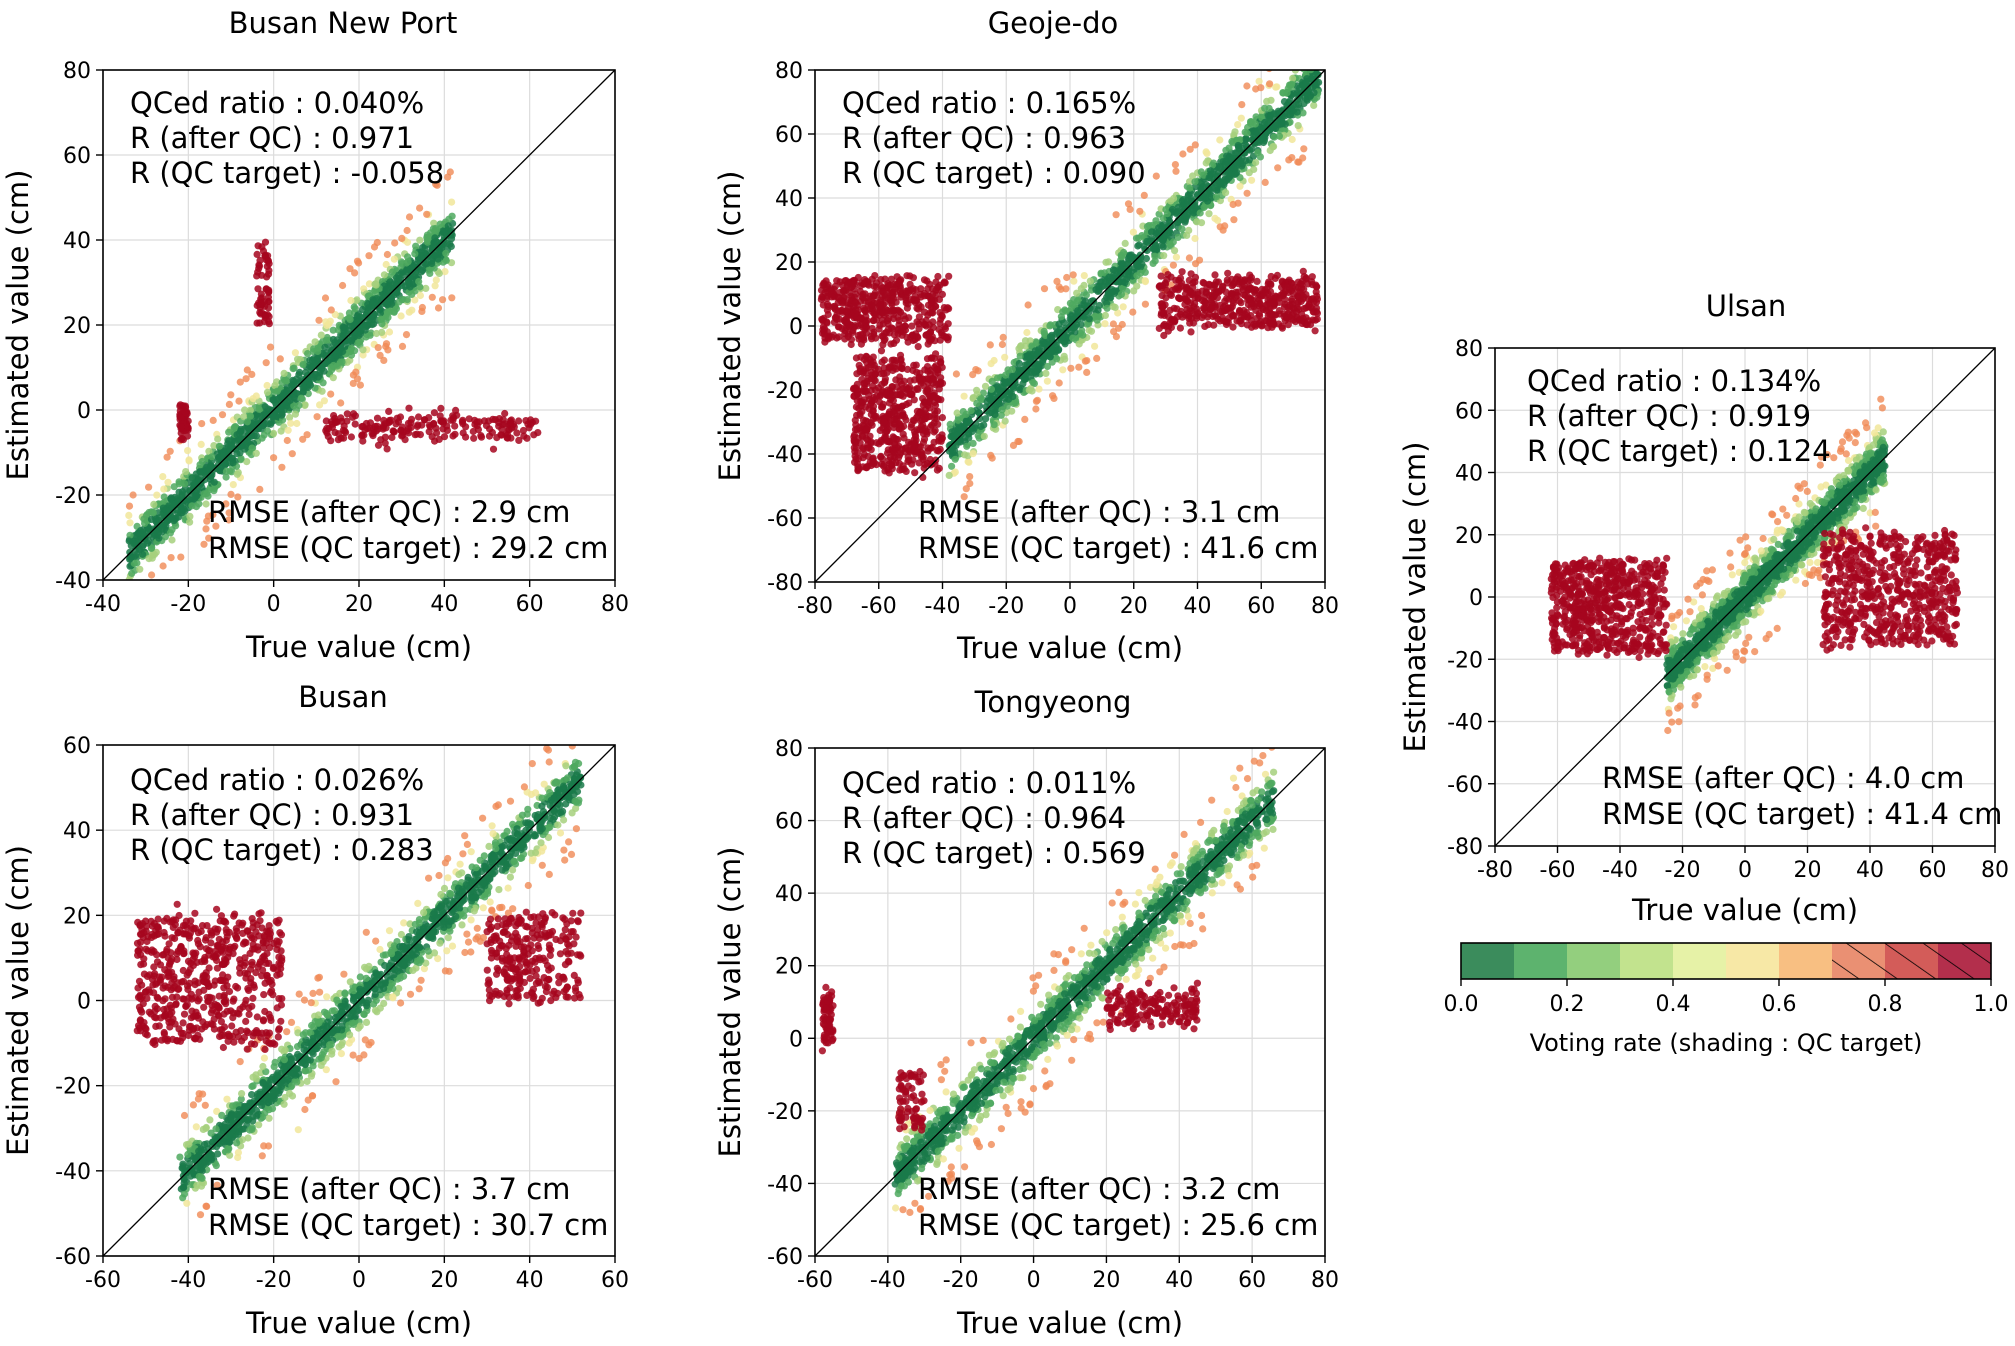 The image size is (2015, 1346). I want to click on plot-frame, so click(359, 325).